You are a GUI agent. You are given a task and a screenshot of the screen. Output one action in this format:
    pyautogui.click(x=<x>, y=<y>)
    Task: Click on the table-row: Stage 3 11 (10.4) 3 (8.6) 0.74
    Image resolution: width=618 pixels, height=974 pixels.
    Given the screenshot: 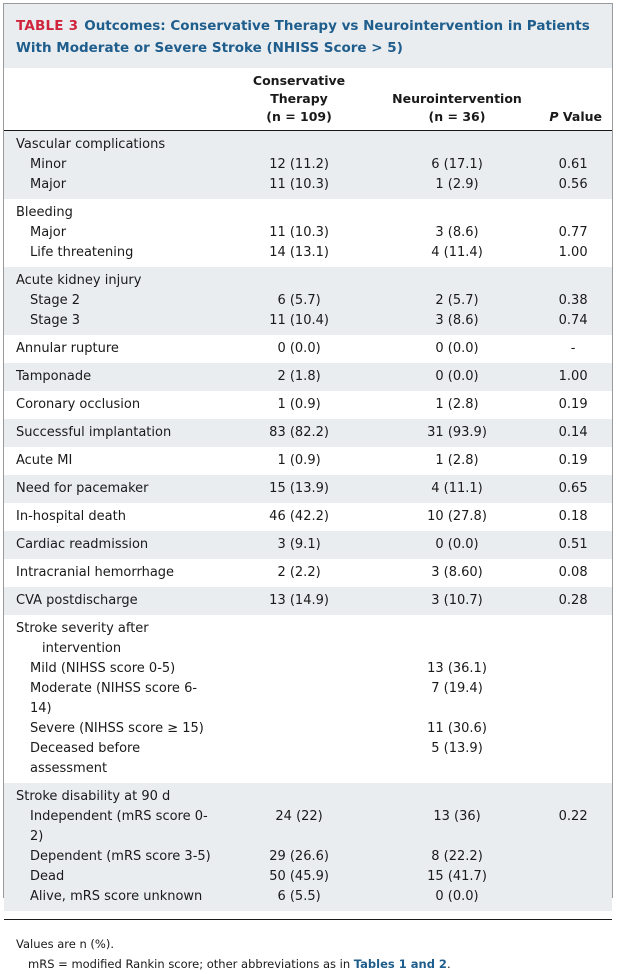 What is the action you would take?
    pyautogui.click(x=308, y=321)
    